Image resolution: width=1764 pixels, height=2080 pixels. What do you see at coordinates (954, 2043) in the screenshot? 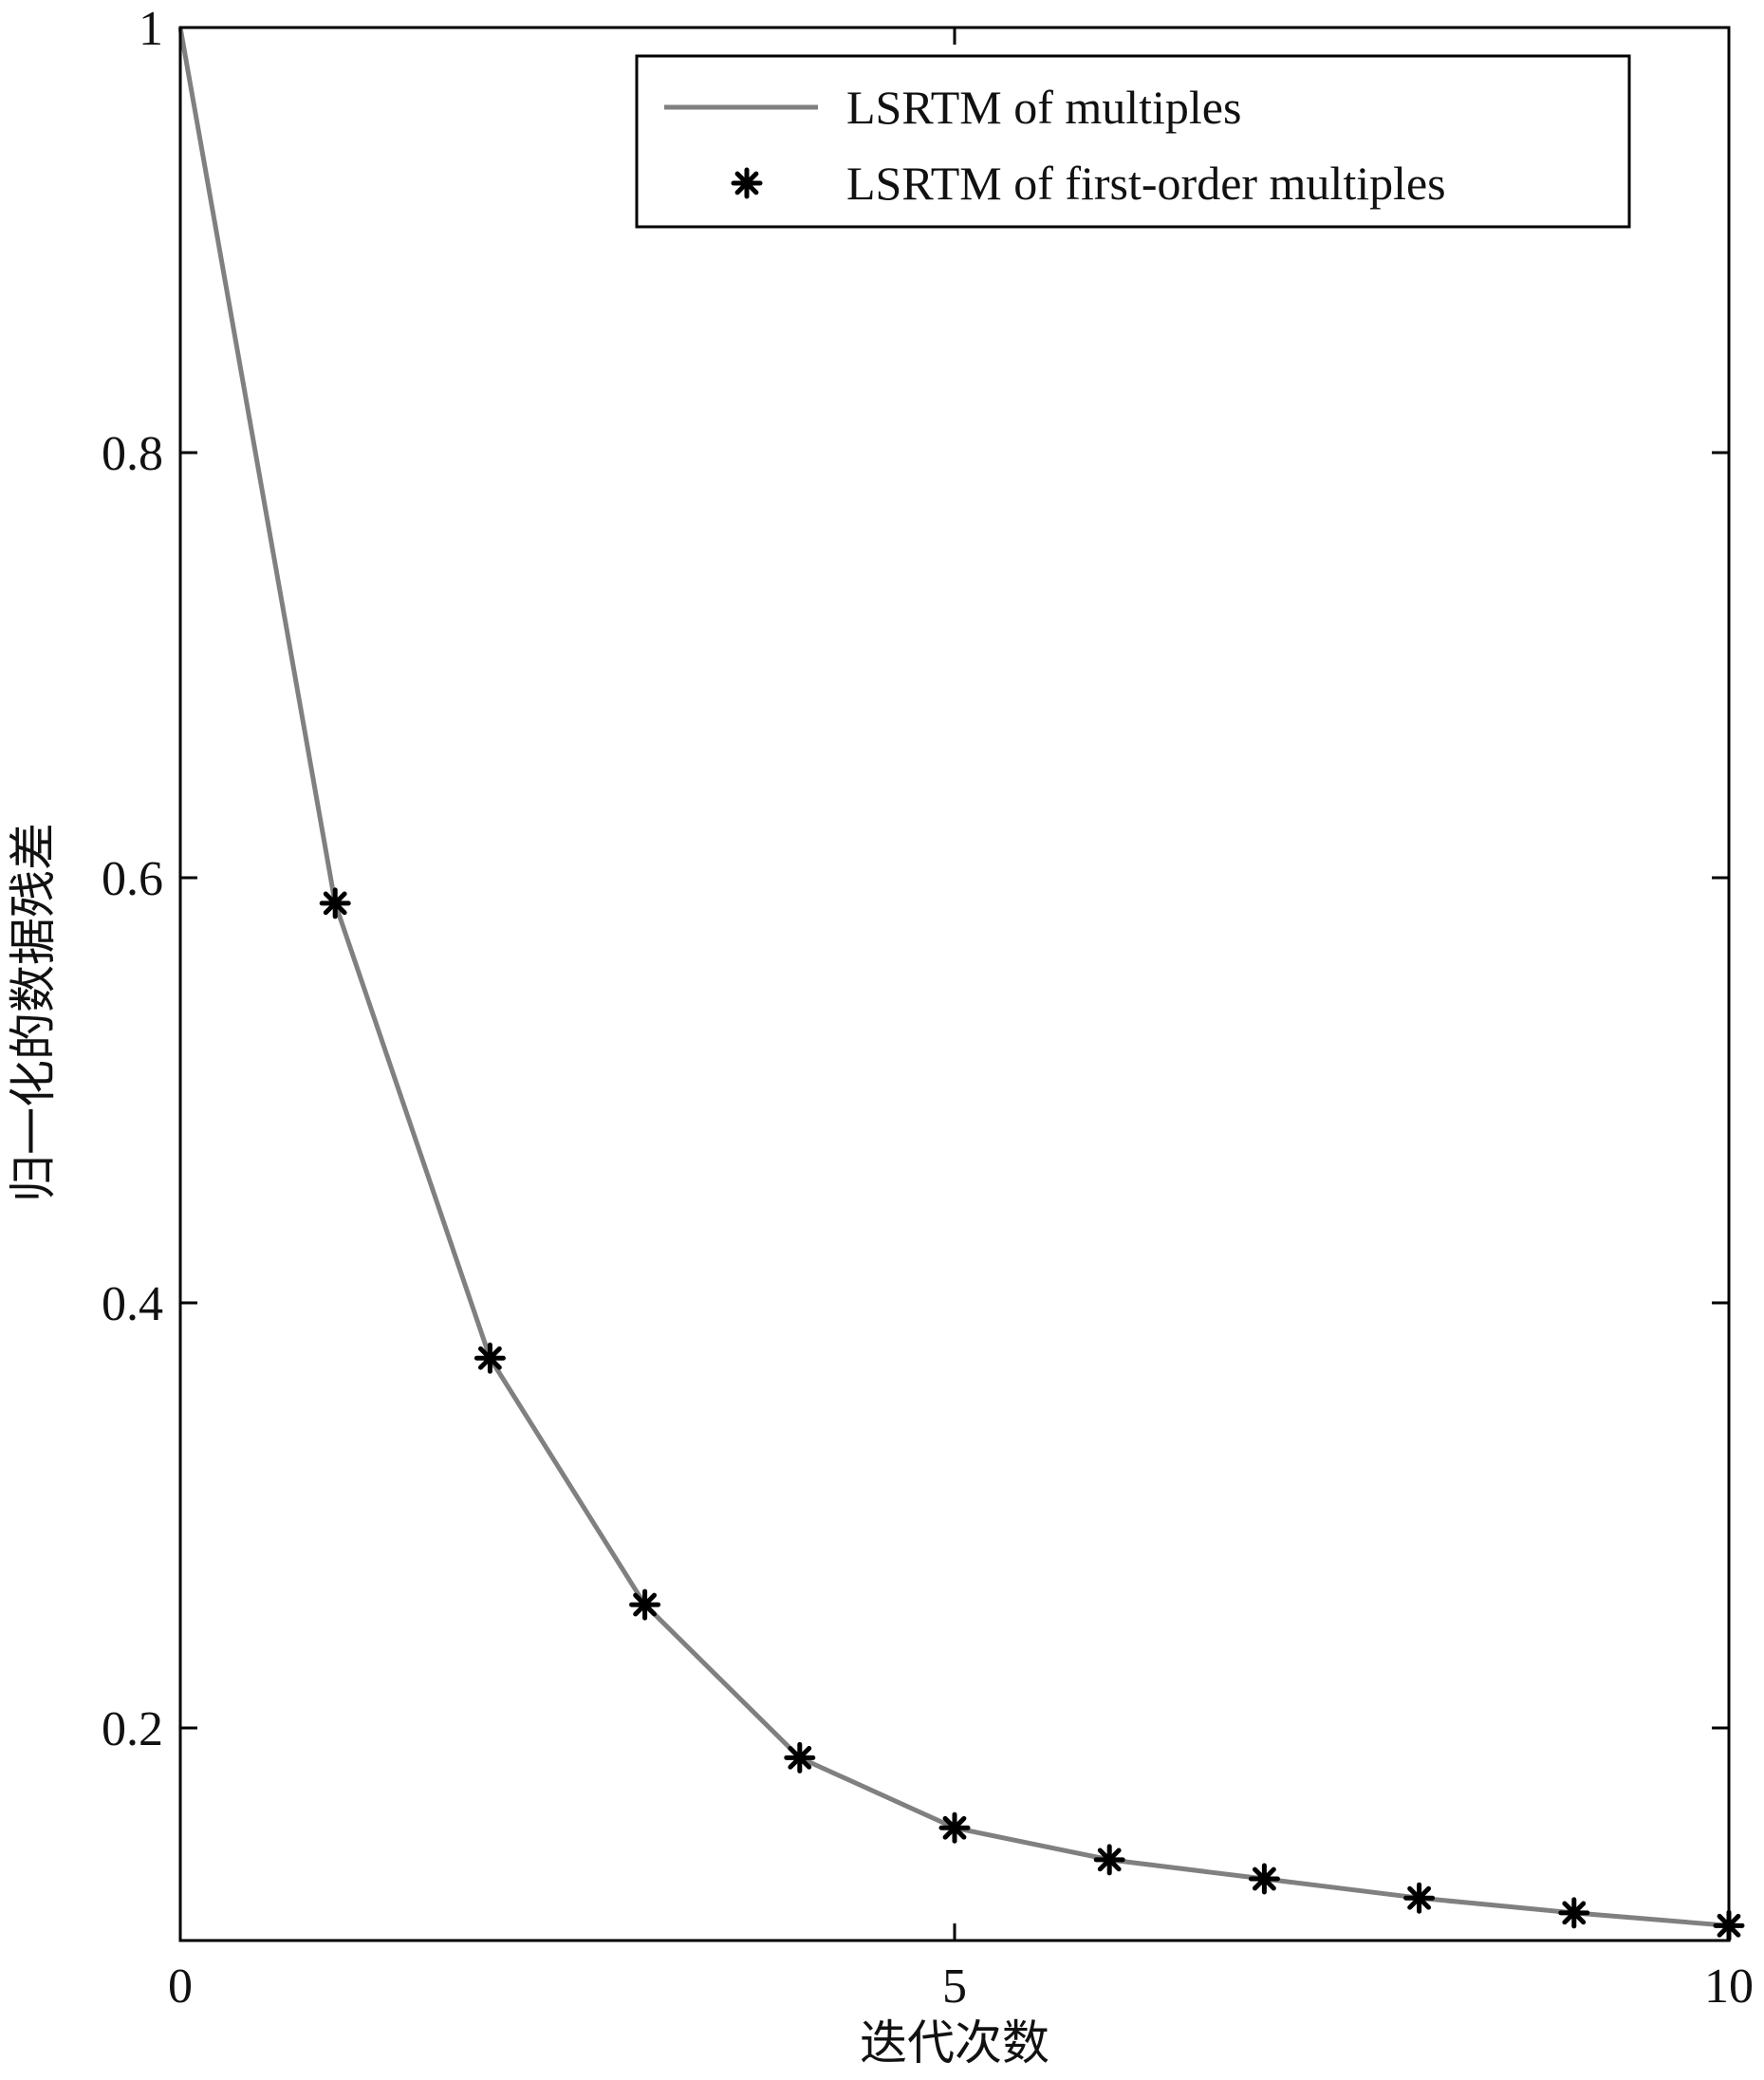
I see `x-axis-title: 迭代次数` at bounding box center [954, 2043].